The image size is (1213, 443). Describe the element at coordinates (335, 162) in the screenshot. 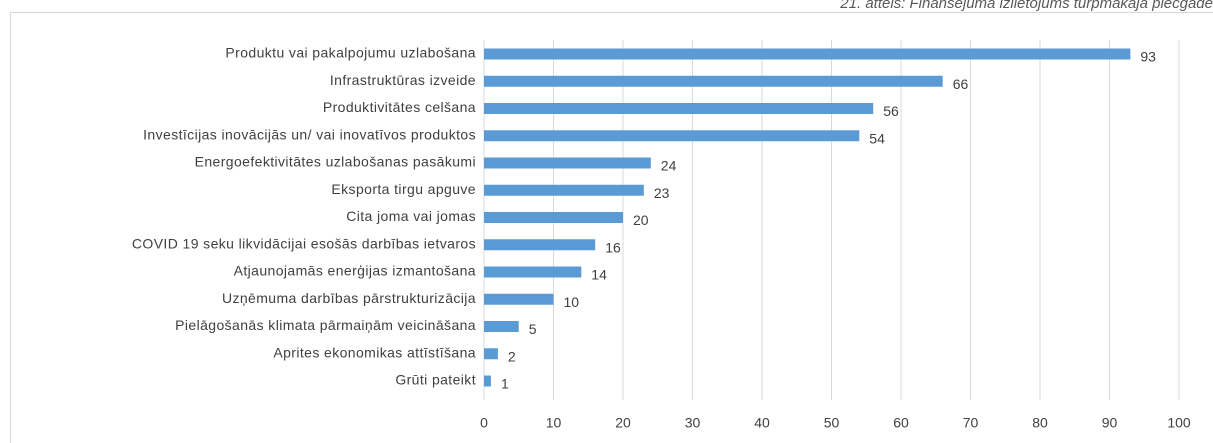

I see `y-tick-label: Energoefektivitātes uzlabošanas pasākumi` at that location.